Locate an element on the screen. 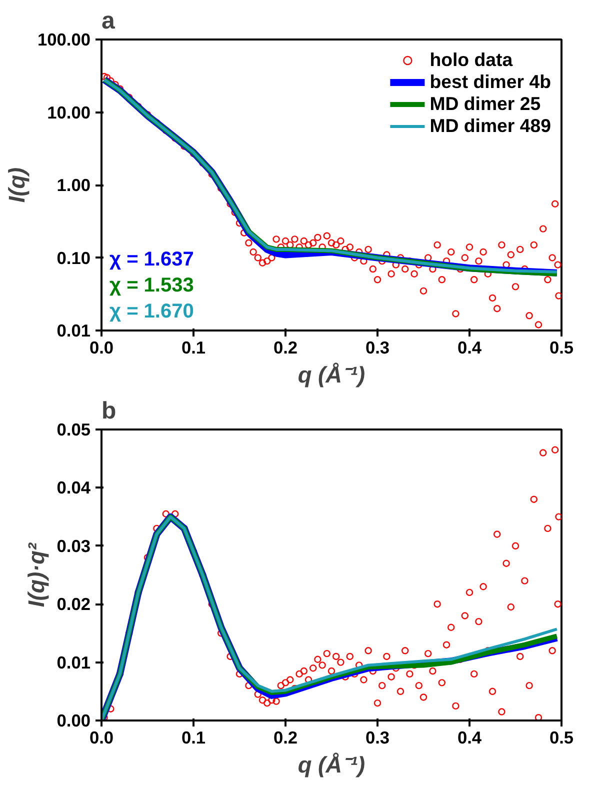 The width and height of the screenshot is (591, 792). legend-label: best dimer 4b is located at coordinates (490, 82).